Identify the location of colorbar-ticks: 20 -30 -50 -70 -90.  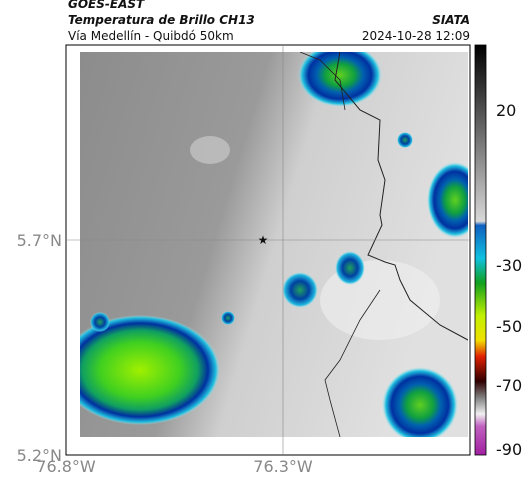
(509, 280).